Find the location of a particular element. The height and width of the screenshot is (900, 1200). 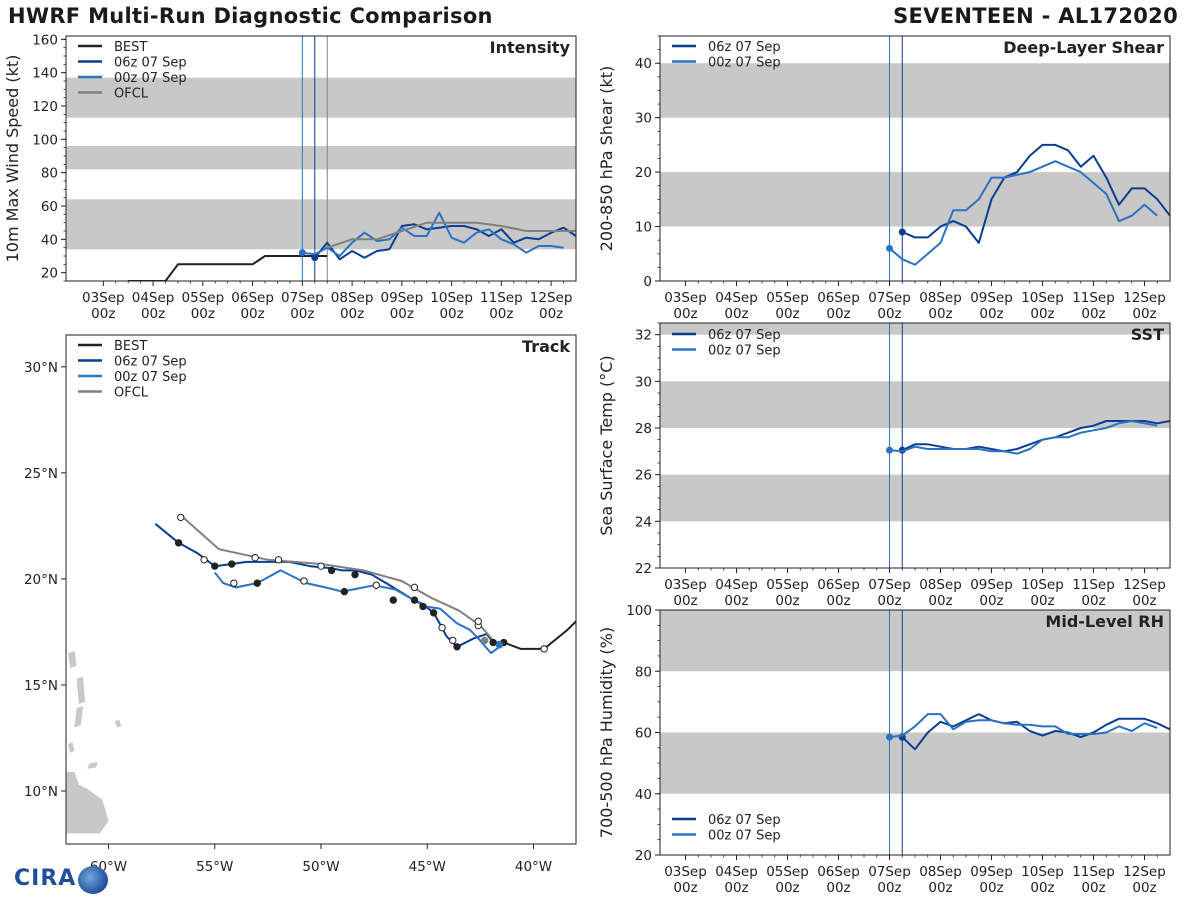

intensity-legend-label: OFCL is located at coordinates (131, 94).